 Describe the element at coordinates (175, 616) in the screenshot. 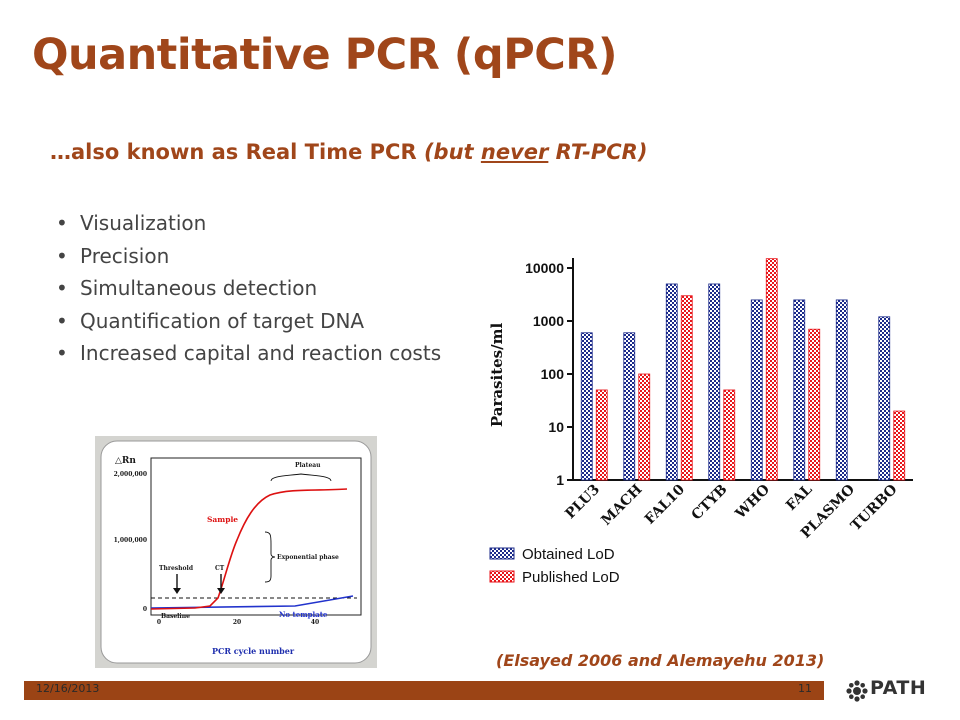

I see `label-baseline: Baseline` at that location.